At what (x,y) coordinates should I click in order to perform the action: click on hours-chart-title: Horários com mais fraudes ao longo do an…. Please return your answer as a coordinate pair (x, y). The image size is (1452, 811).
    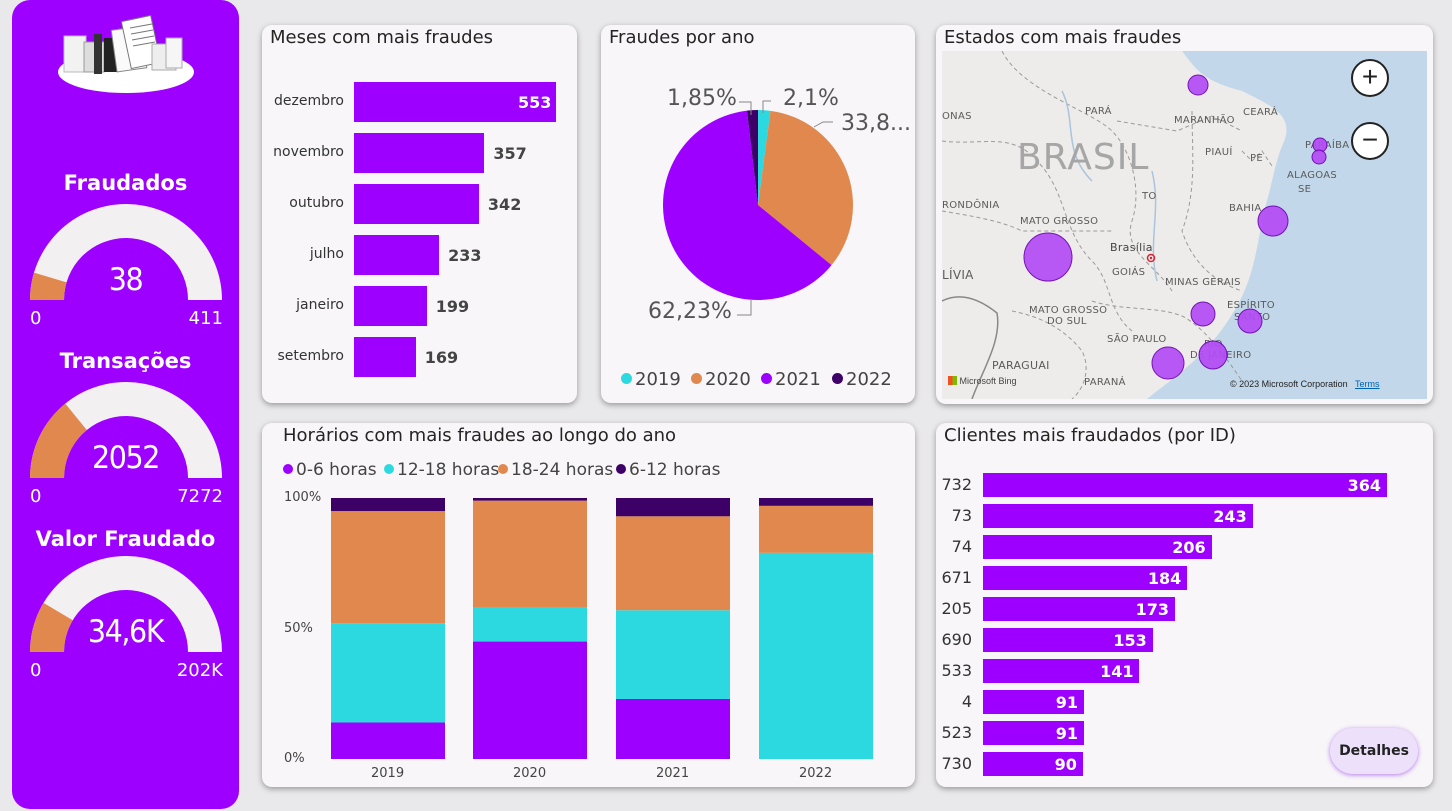
    Looking at the image, I should click on (480, 435).